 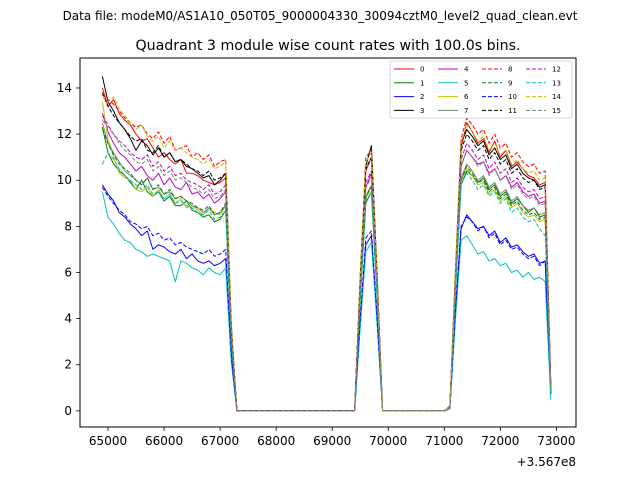 What do you see at coordinates (68, 411) in the screenshot?
I see `y-tick-label-0: 0` at bounding box center [68, 411].